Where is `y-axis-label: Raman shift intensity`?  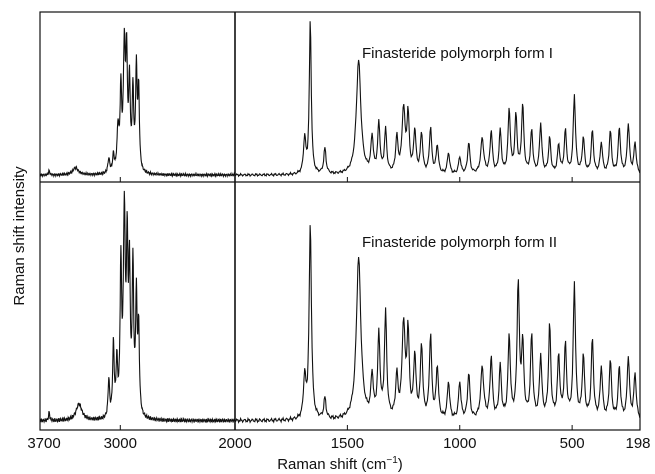 y-axis-label: Raman shift intensity is located at coordinates (19, 236).